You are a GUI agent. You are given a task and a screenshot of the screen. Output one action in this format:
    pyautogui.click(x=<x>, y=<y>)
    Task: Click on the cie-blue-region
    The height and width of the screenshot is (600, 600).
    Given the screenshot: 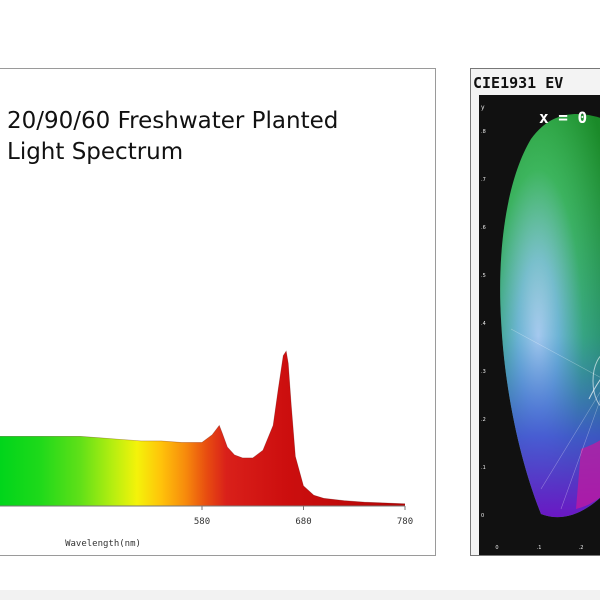 What is the action you would take?
    pyautogui.click(x=550, y=316)
    